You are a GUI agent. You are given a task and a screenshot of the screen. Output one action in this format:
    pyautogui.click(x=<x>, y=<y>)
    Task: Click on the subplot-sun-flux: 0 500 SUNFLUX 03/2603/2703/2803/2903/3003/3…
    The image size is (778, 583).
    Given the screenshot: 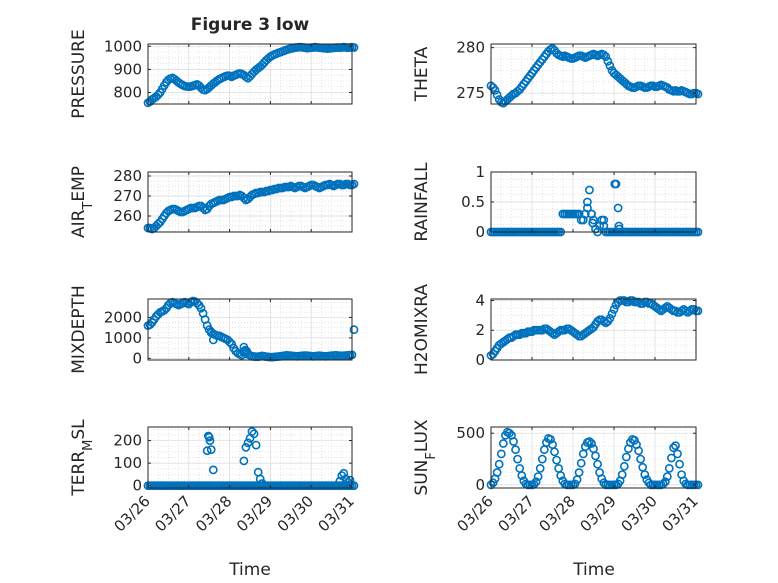 What is the action you would take?
    pyautogui.click(x=557, y=477)
    